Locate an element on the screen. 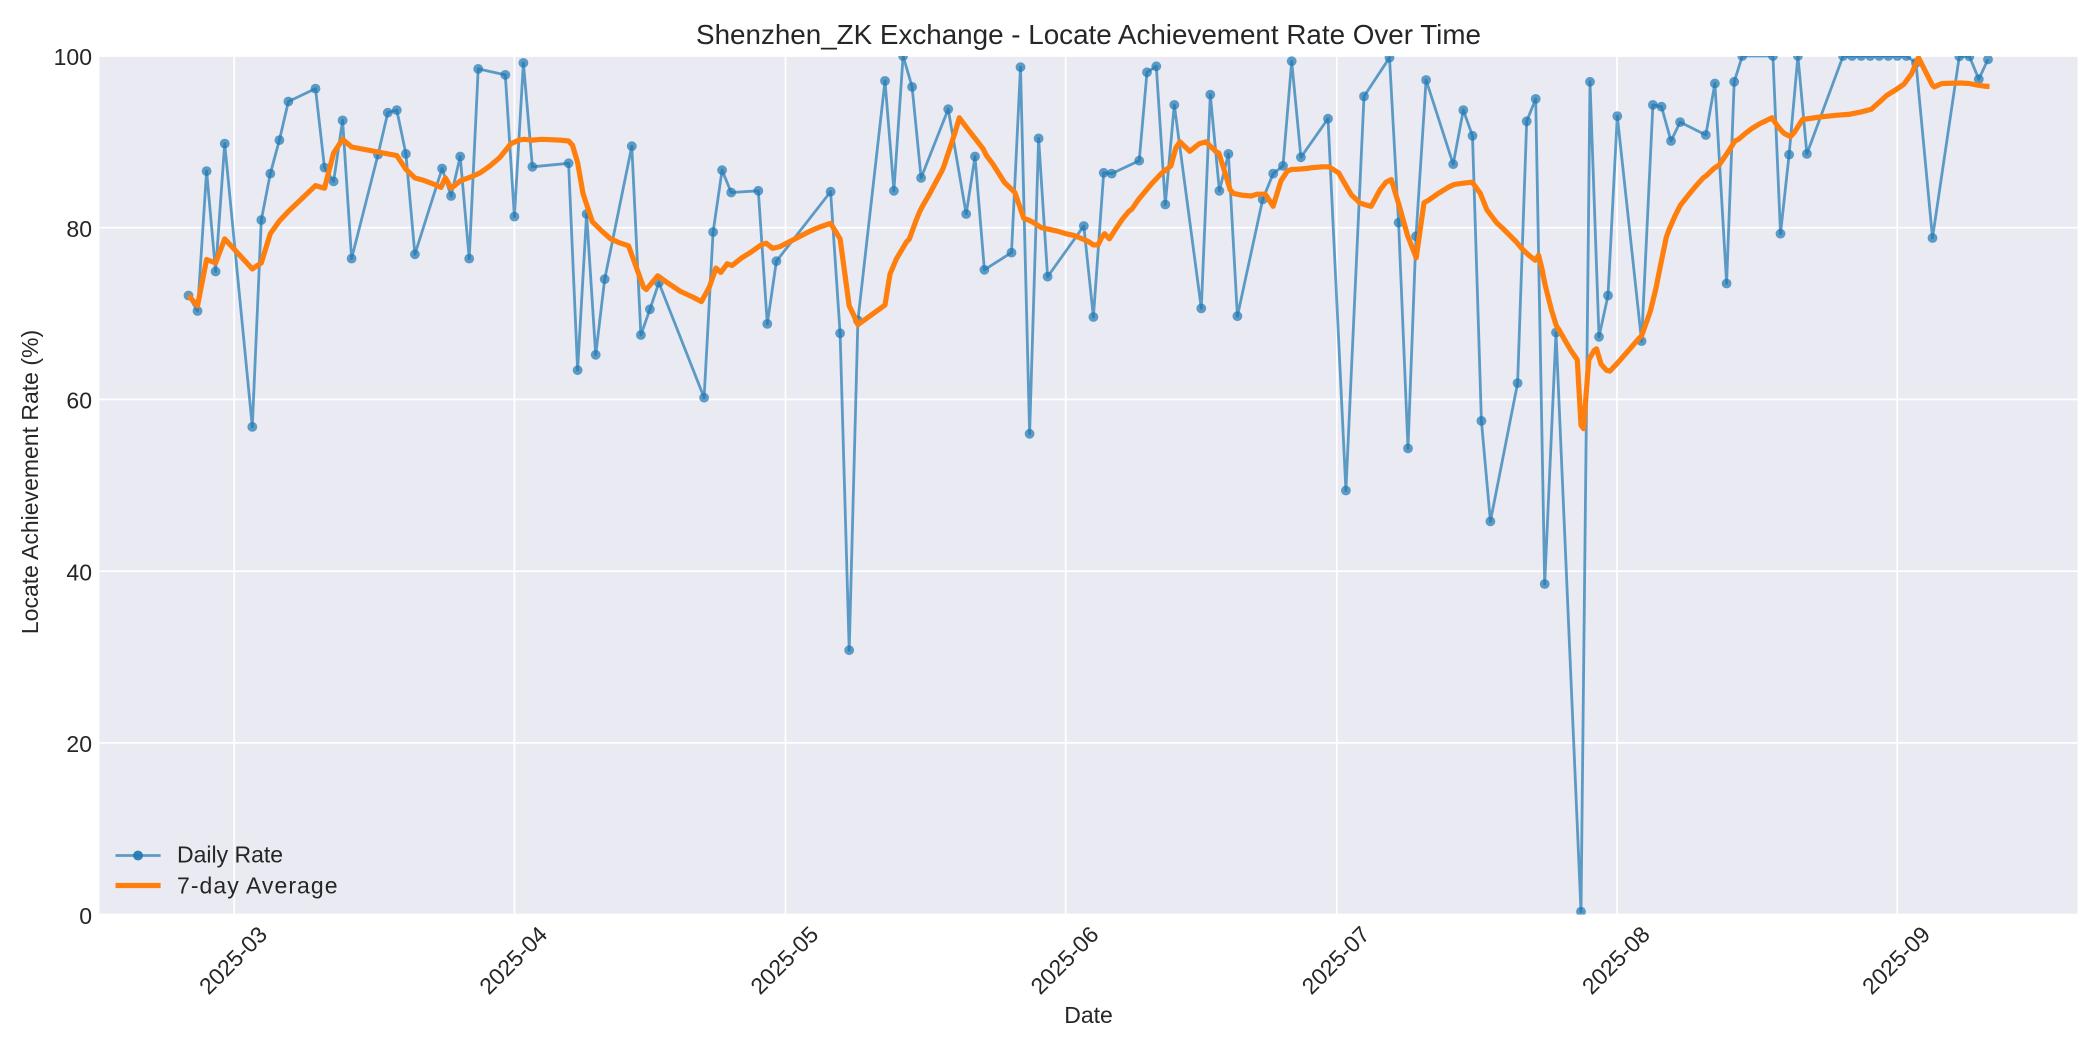 The height and width of the screenshot is (1050, 2100). svg-text: Locate Achievement Rate (%) is located at coordinates (30, 482).